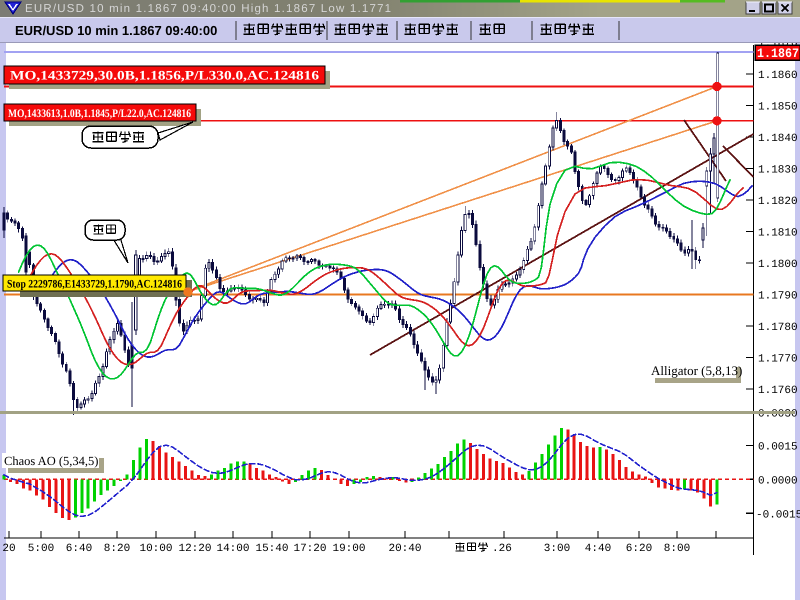 Image resolution: width=800 pixels, height=600 pixels. Describe the element at coordinates (271, 549) in the screenshot. I see `svg-text: 15:40` at that location.